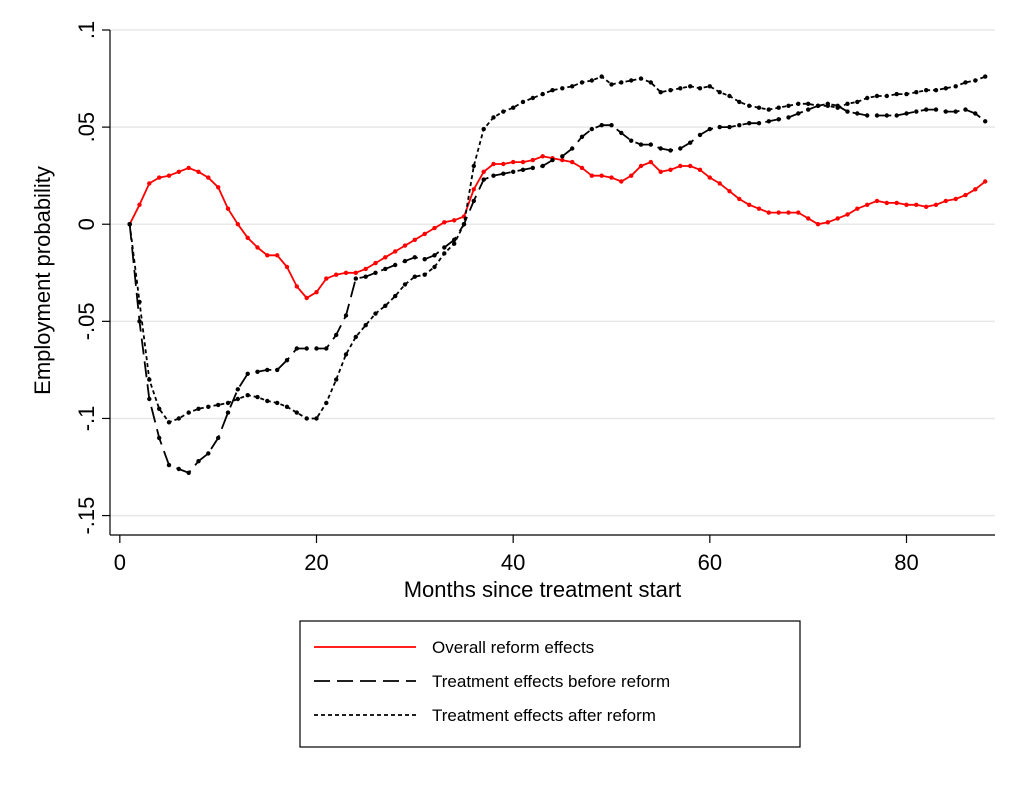 Image resolution: width=1024 pixels, height=785 pixels. What do you see at coordinates (710, 562) in the screenshot?
I see `x-tick-label: 60` at bounding box center [710, 562].